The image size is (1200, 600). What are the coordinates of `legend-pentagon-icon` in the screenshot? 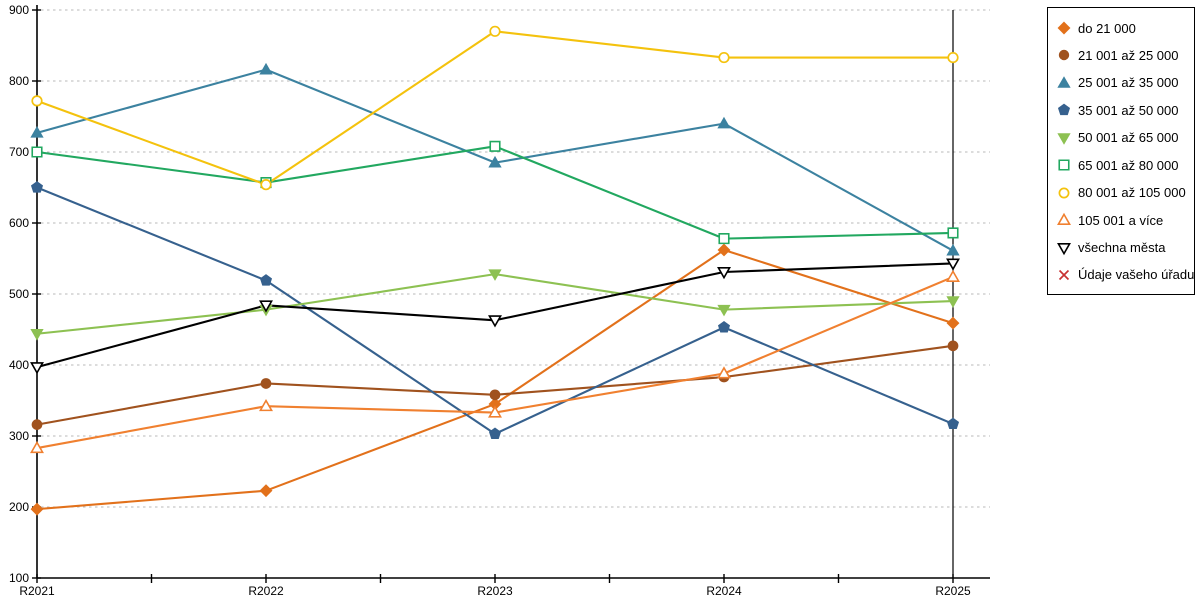 It's located at (1064, 109).